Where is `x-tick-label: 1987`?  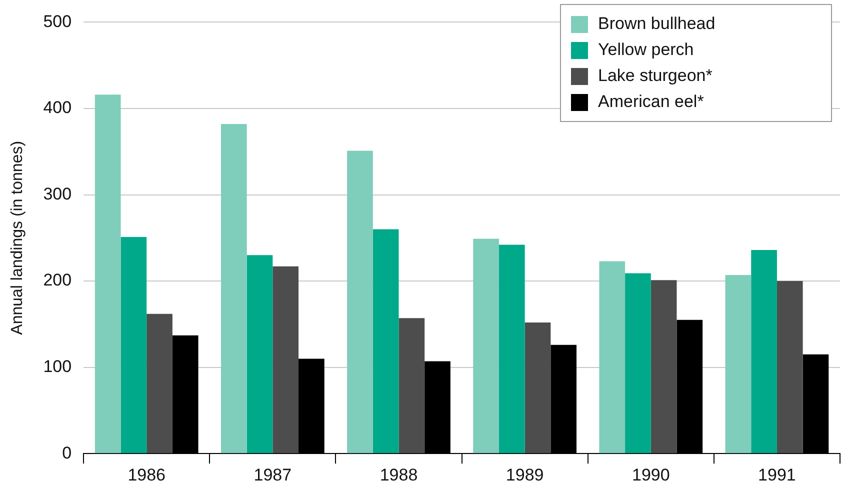
x-tick-label: 1987 is located at coordinates (273, 474).